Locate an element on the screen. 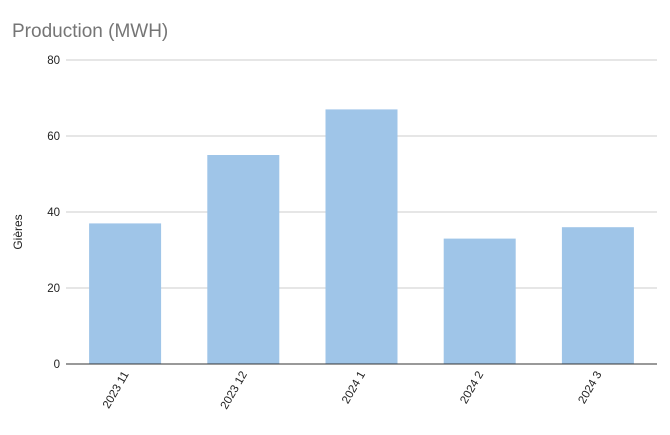 This screenshot has height=435, width=670. x-tick-label: 2024 1 is located at coordinates (354, 388).